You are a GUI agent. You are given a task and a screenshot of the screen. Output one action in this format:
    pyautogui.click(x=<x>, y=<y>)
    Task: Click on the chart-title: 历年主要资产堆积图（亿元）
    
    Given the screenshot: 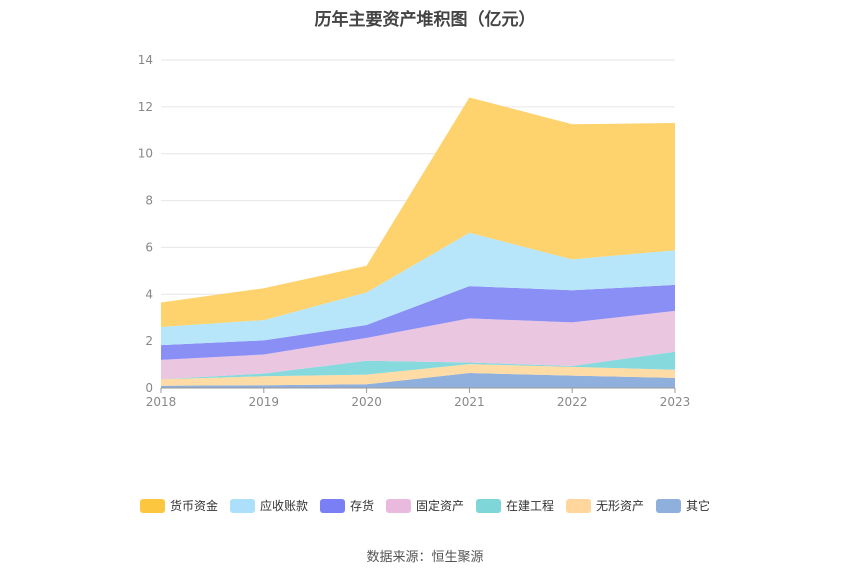 What is the action you would take?
    pyautogui.click(x=425, y=20)
    